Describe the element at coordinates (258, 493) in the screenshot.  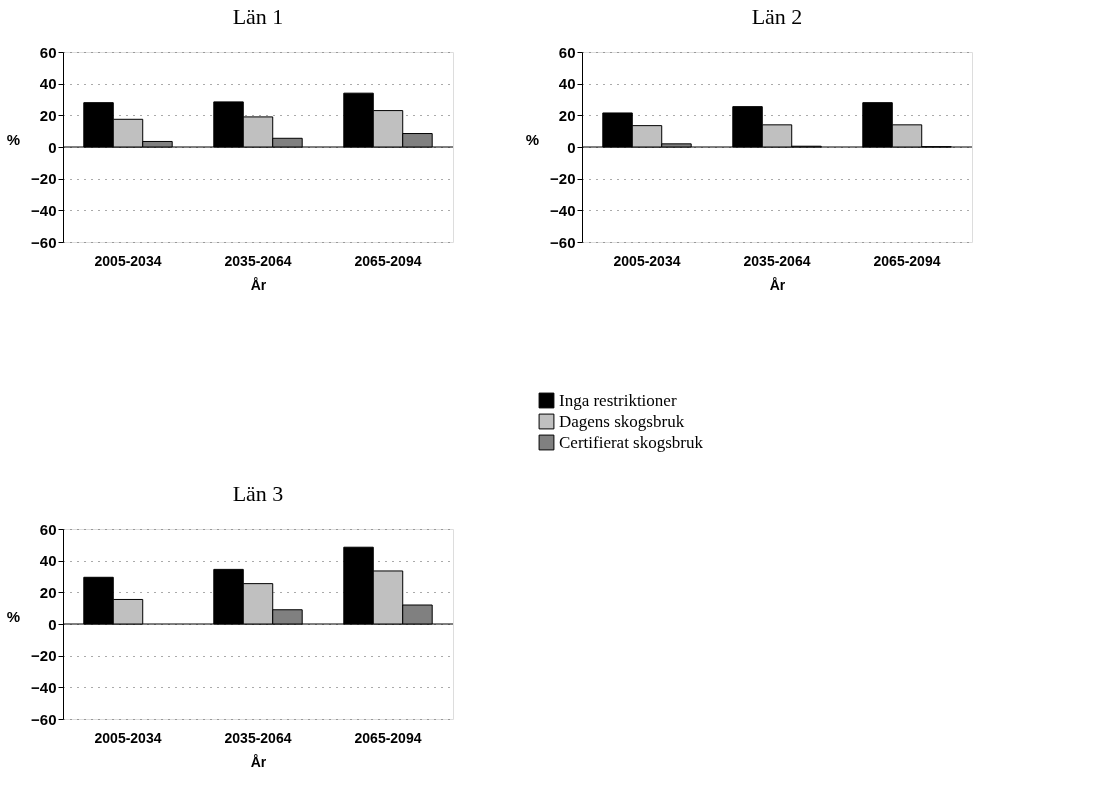
I see `chart-title: Län 3` at that location.